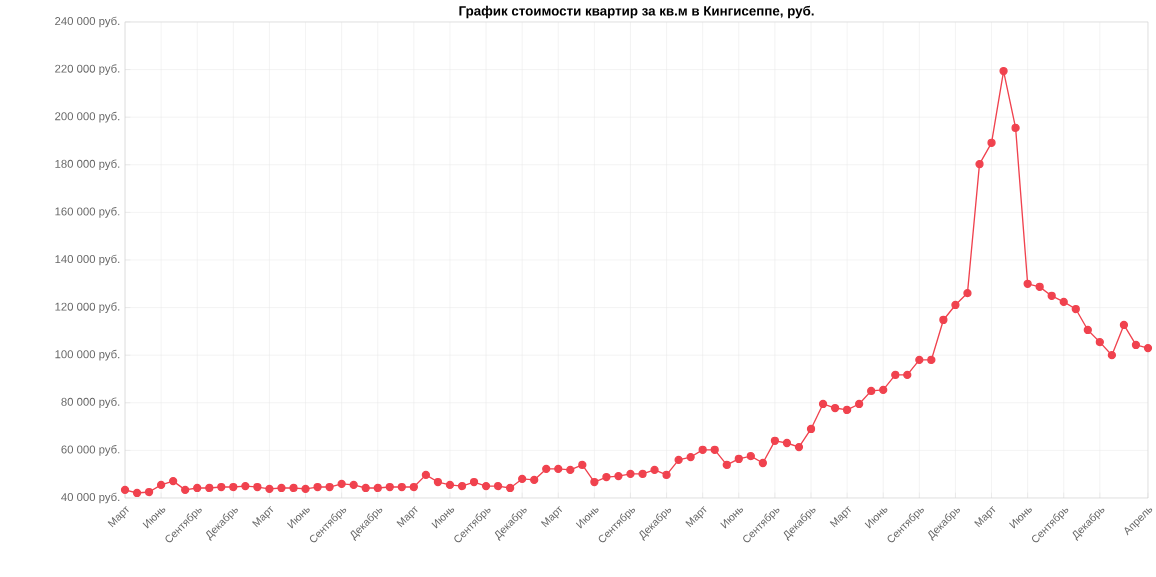  Describe the element at coordinates (90, 403) in the screenshot. I see `y-tick-label: 80 000 руб.` at that location.